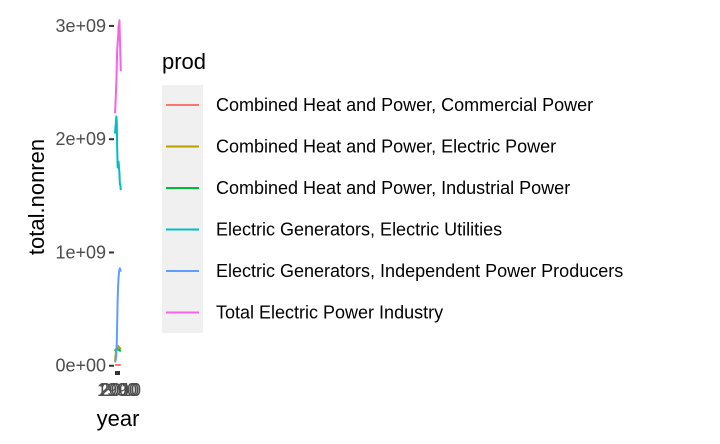  Describe the element at coordinates (184, 61) in the screenshot. I see `legend-title: prod` at that location.